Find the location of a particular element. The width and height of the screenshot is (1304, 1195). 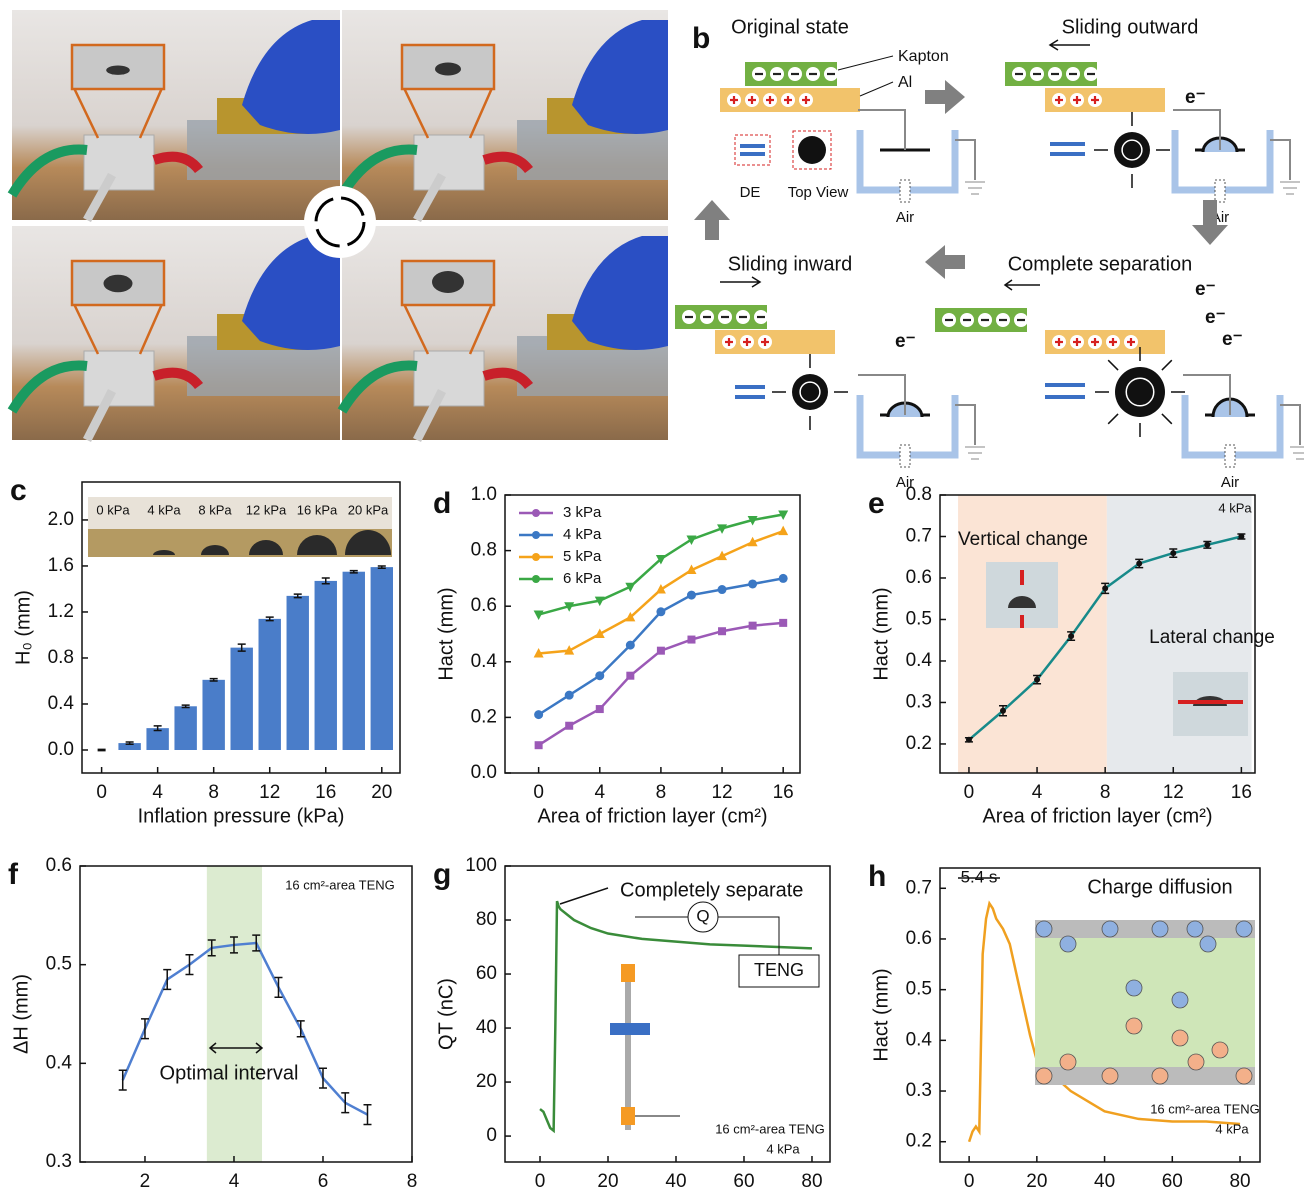

y-tick-label: 0.8 is located at coordinates (919, 494).